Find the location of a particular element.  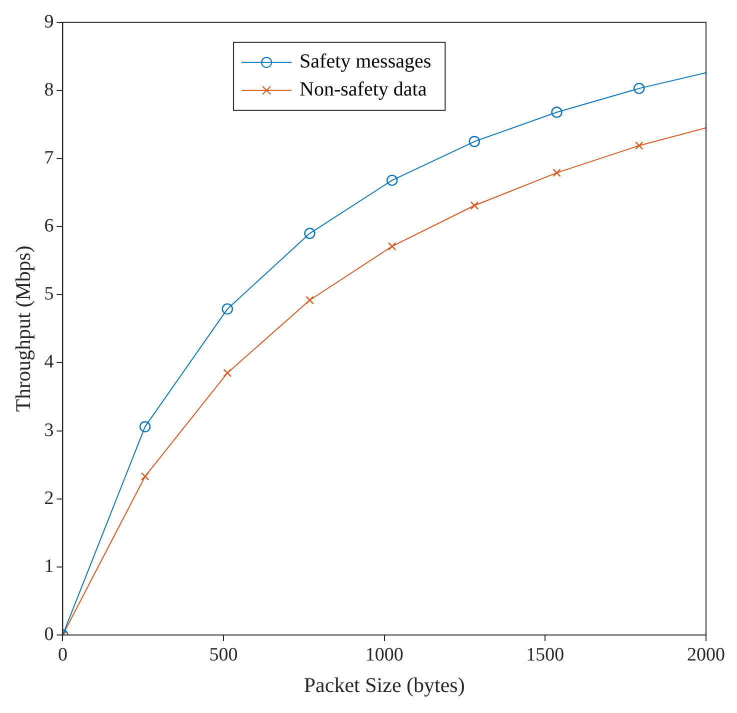

y-tick-label: 8 is located at coordinates (49, 89).